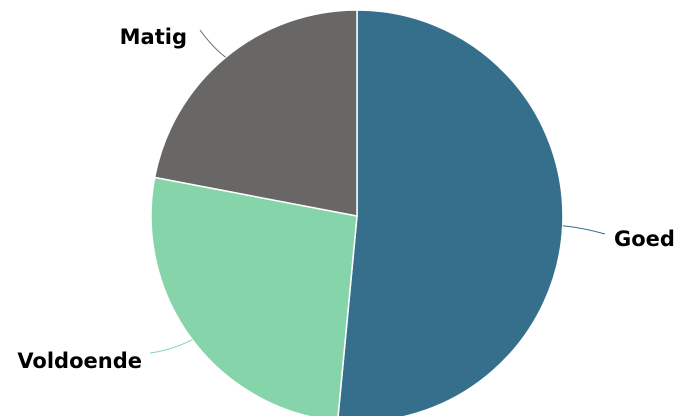  Describe the element at coordinates (644, 239) in the screenshot. I see `slice-label-goed: Goed` at that location.